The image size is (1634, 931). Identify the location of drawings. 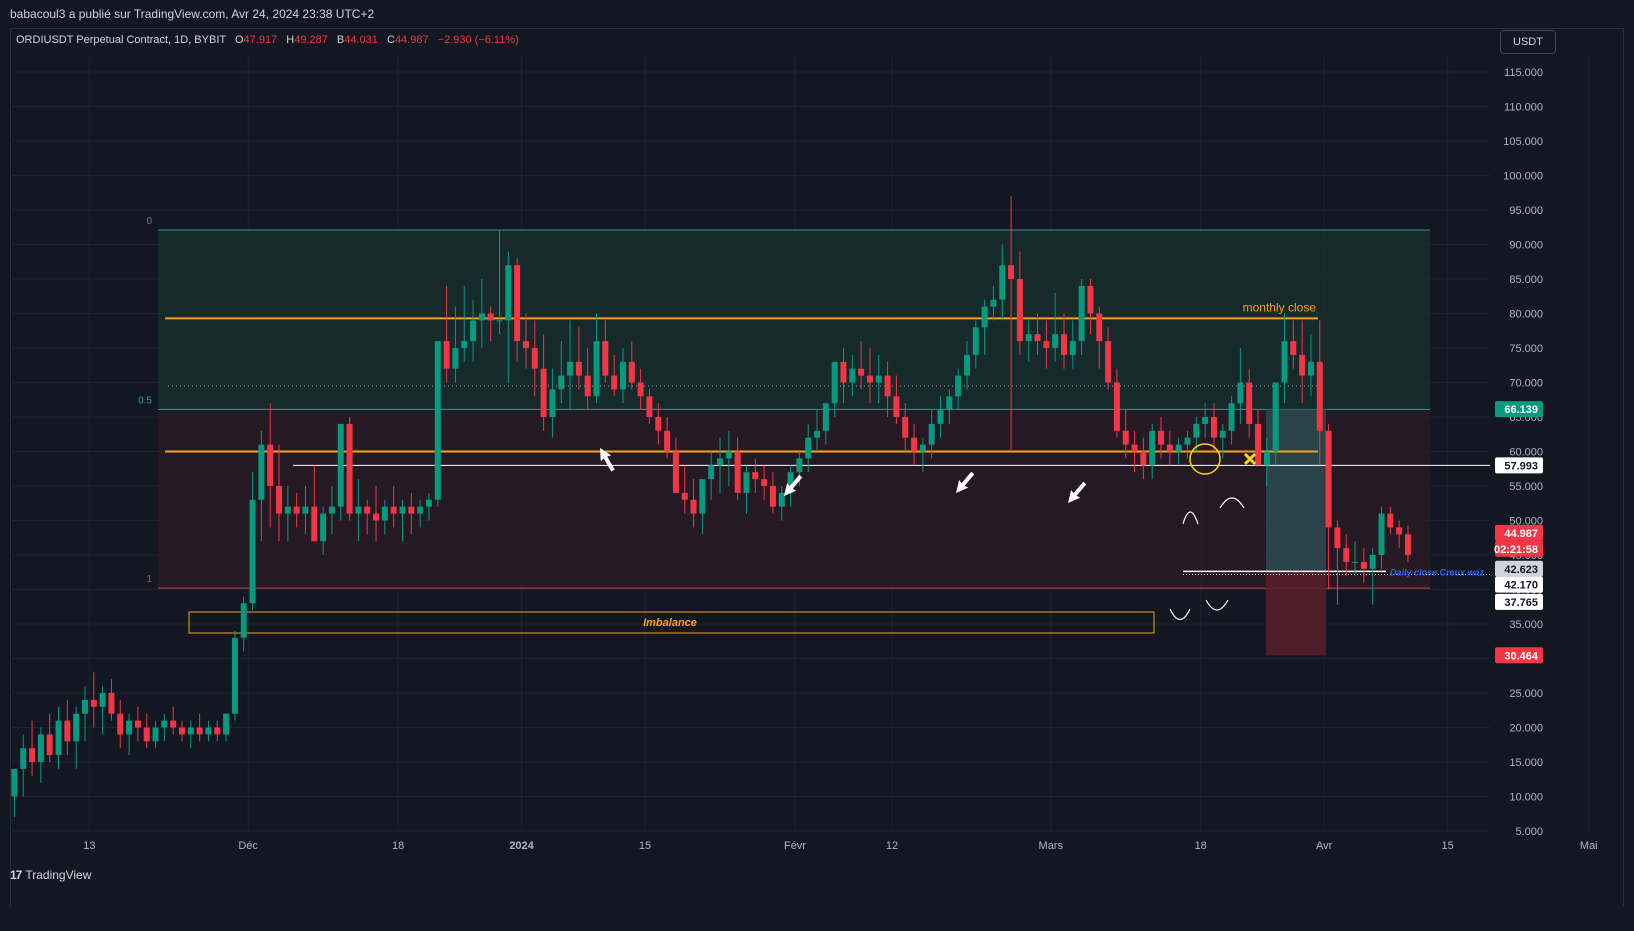
(928, 532).